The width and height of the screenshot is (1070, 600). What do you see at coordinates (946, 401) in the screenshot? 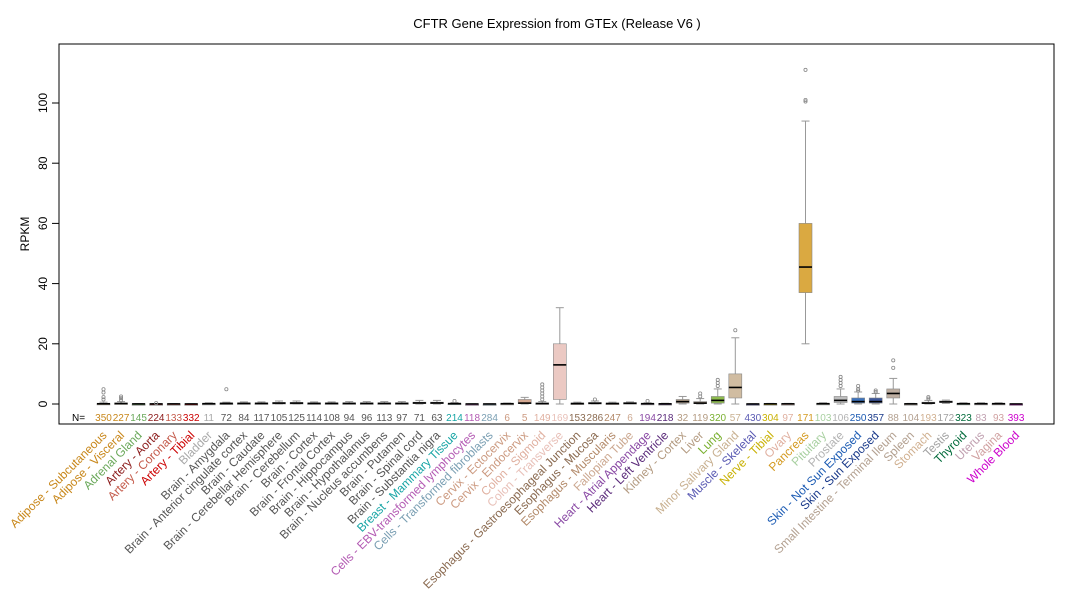
I see `box-testis` at bounding box center [946, 401].